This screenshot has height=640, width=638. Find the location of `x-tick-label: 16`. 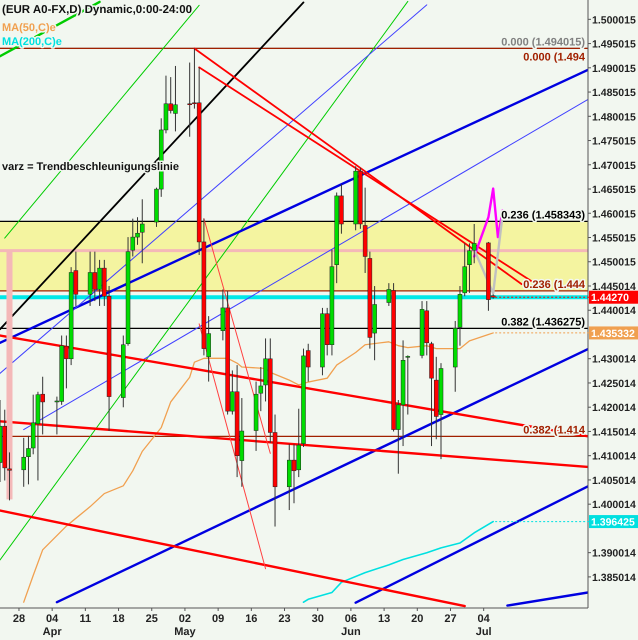

x-tick-label: 16 is located at coordinates (251, 619).